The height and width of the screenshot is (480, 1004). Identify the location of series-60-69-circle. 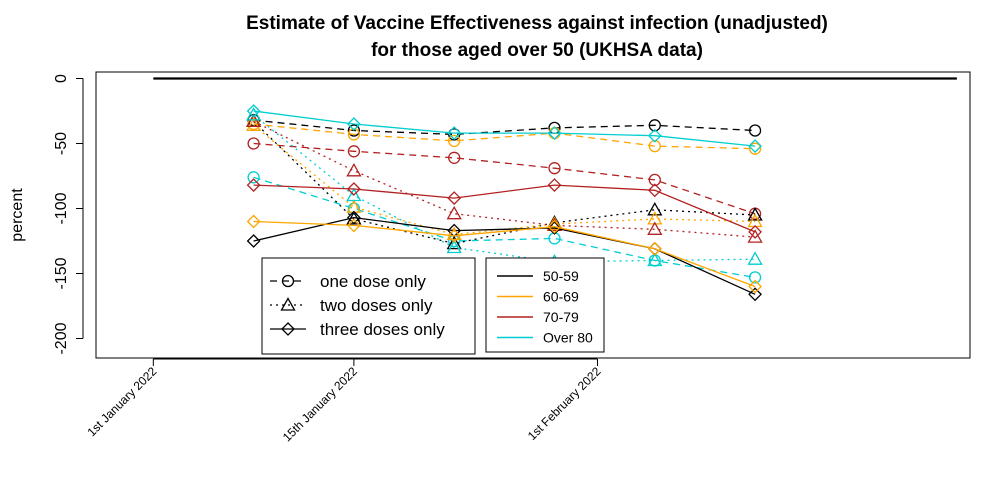
(504, 136).